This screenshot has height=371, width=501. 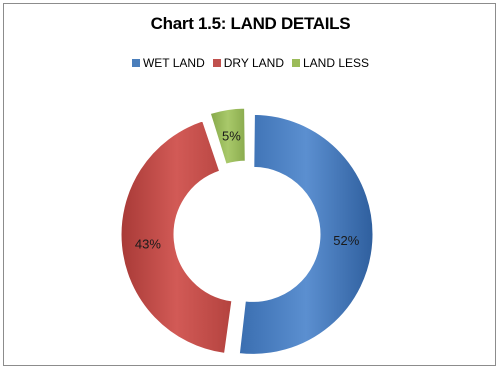 I want to click on legend-item-wet-land: WET LAND, so click(x=168, y=63).